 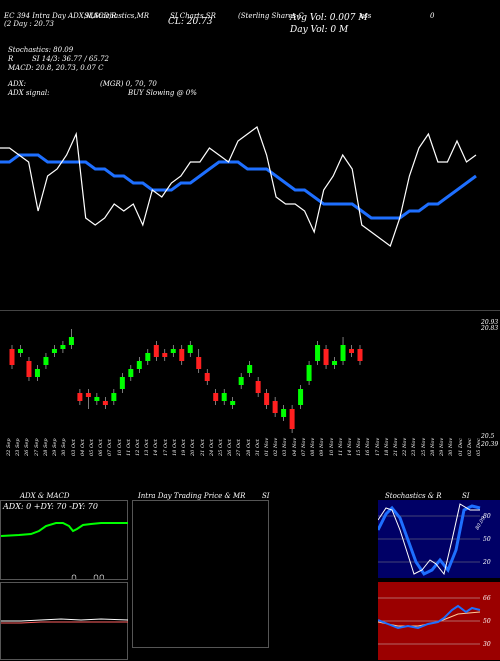 I want to click on date-tick-label: 19 Oct, so click(x=184, y=447).